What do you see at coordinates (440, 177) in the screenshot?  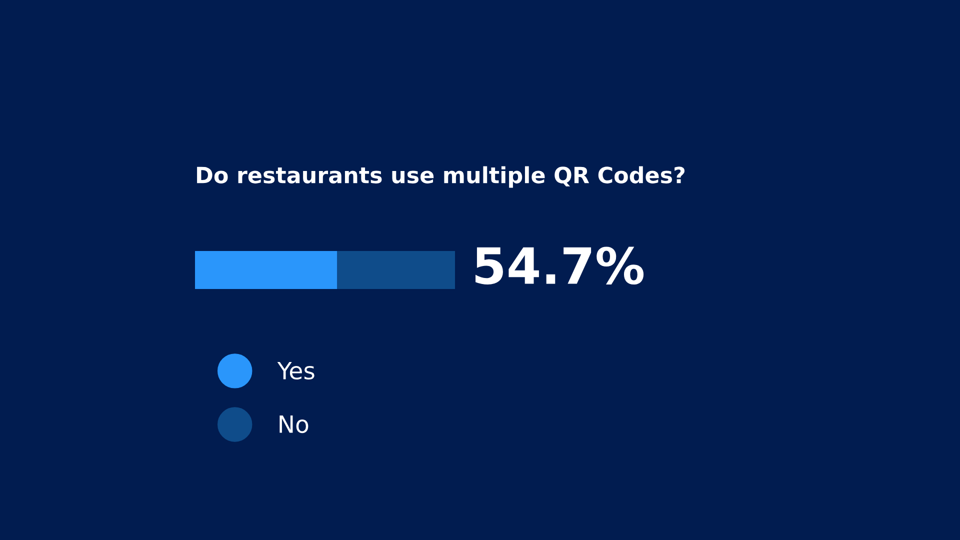 I see `chart-title: Do restaurants use multiple QR Codes?` at bounding box center [440, 177].